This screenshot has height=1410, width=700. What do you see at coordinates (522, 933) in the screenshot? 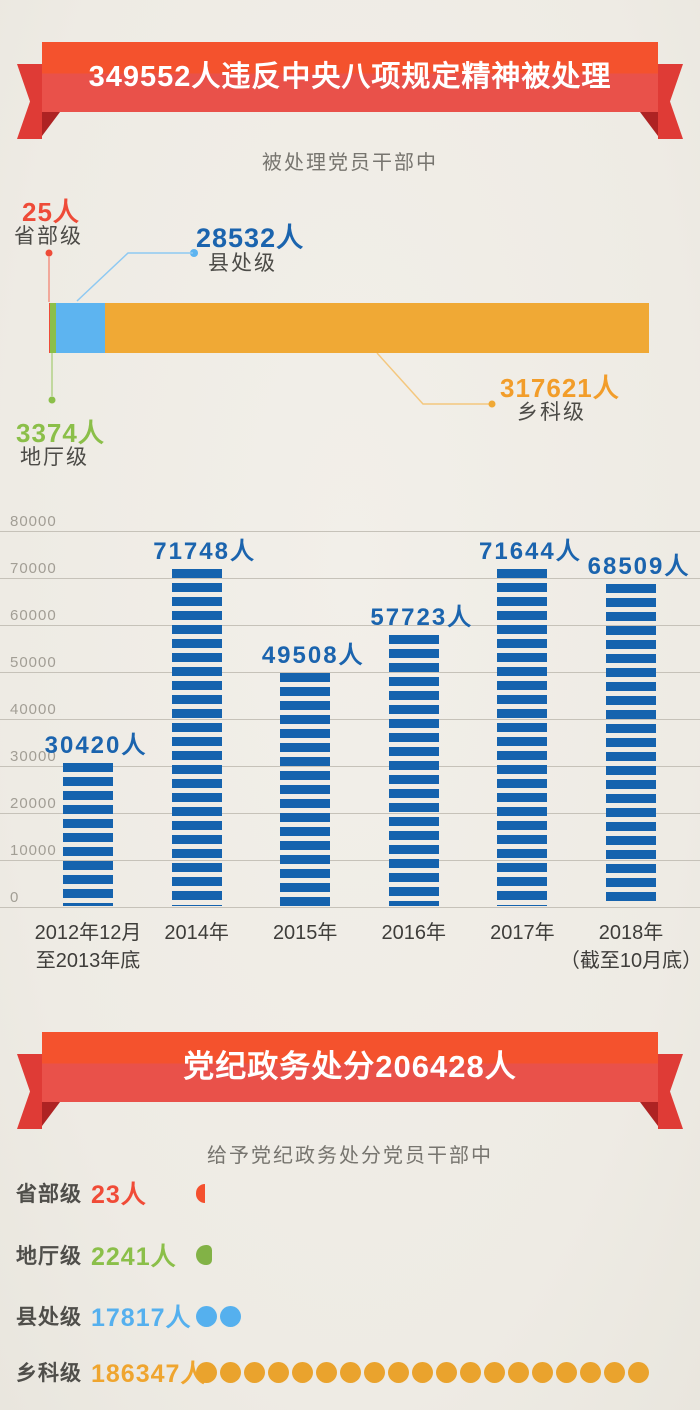
I see `x-axis-label-4-0: 2017年` at bounding box center [522, 933].